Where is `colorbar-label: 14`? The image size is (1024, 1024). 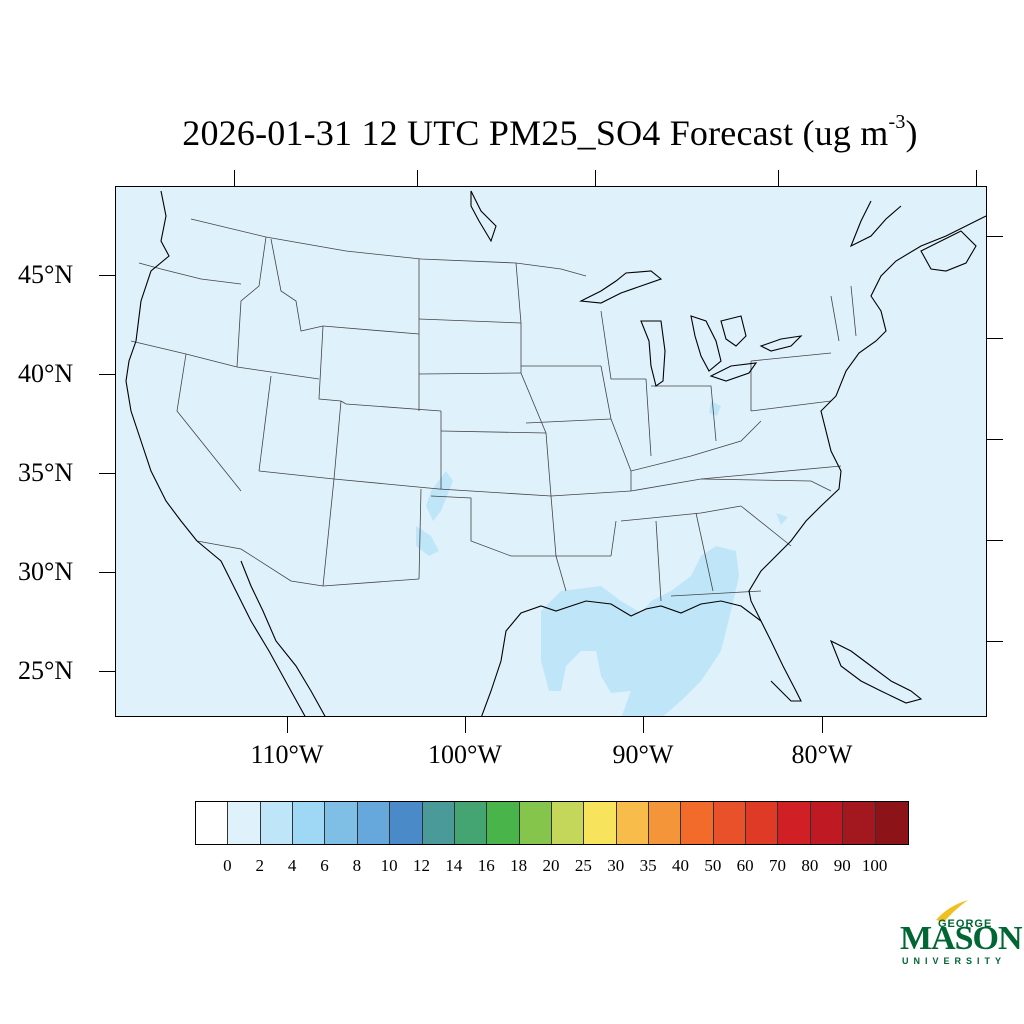 colorbar-label: 14 is located at coordinates (454, 865).